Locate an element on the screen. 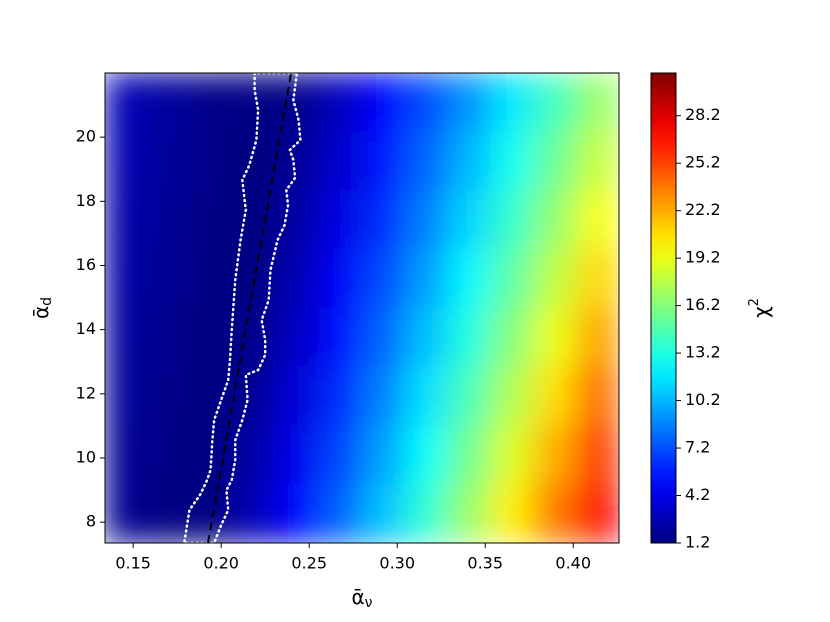 This screenshot has height=622, width=830. colorbar-label: χ2 is located at coordinates (760, 308).